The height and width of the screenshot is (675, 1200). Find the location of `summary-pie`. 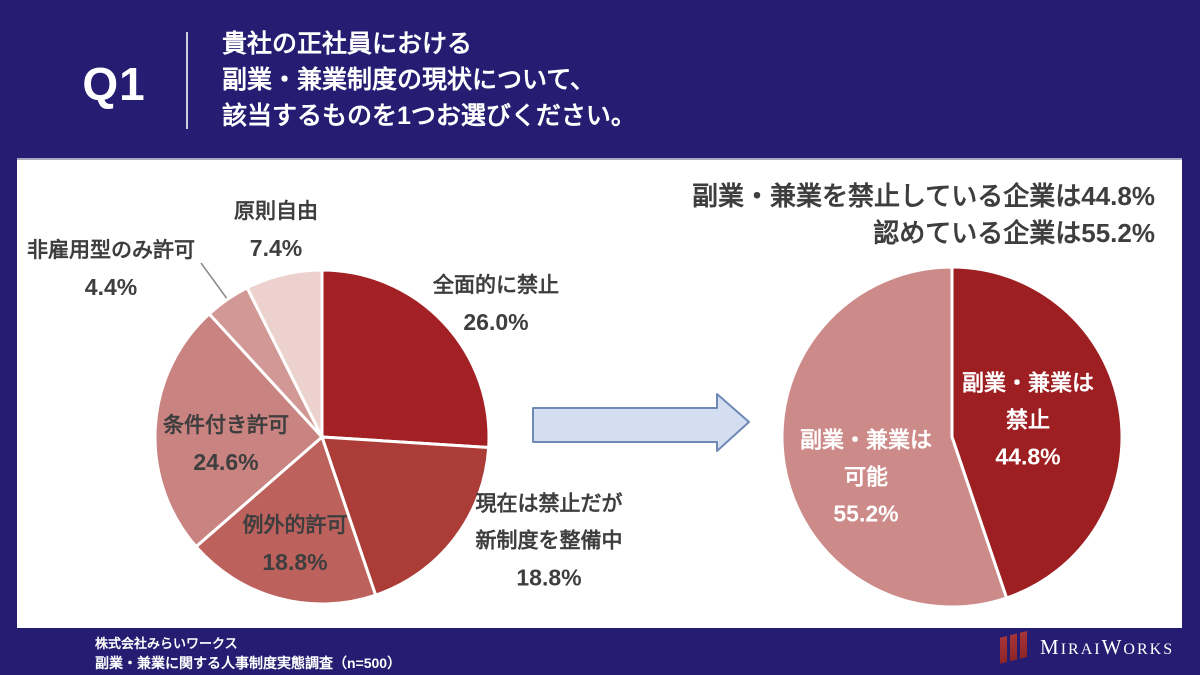

summary-pie is located at coordinates (952, 437).